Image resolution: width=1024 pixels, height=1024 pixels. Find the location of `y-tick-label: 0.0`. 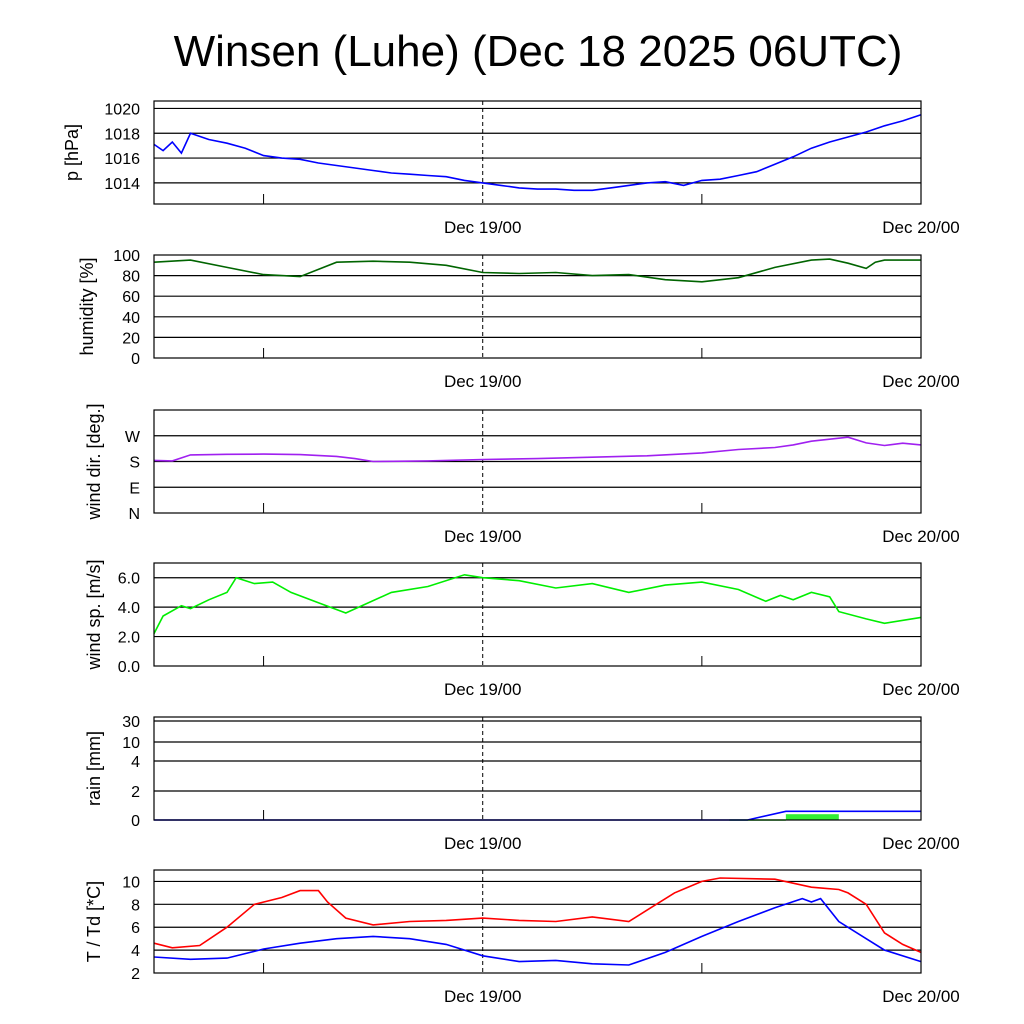

y-tick-label: 0.0 is located at coordinates (129, 667).